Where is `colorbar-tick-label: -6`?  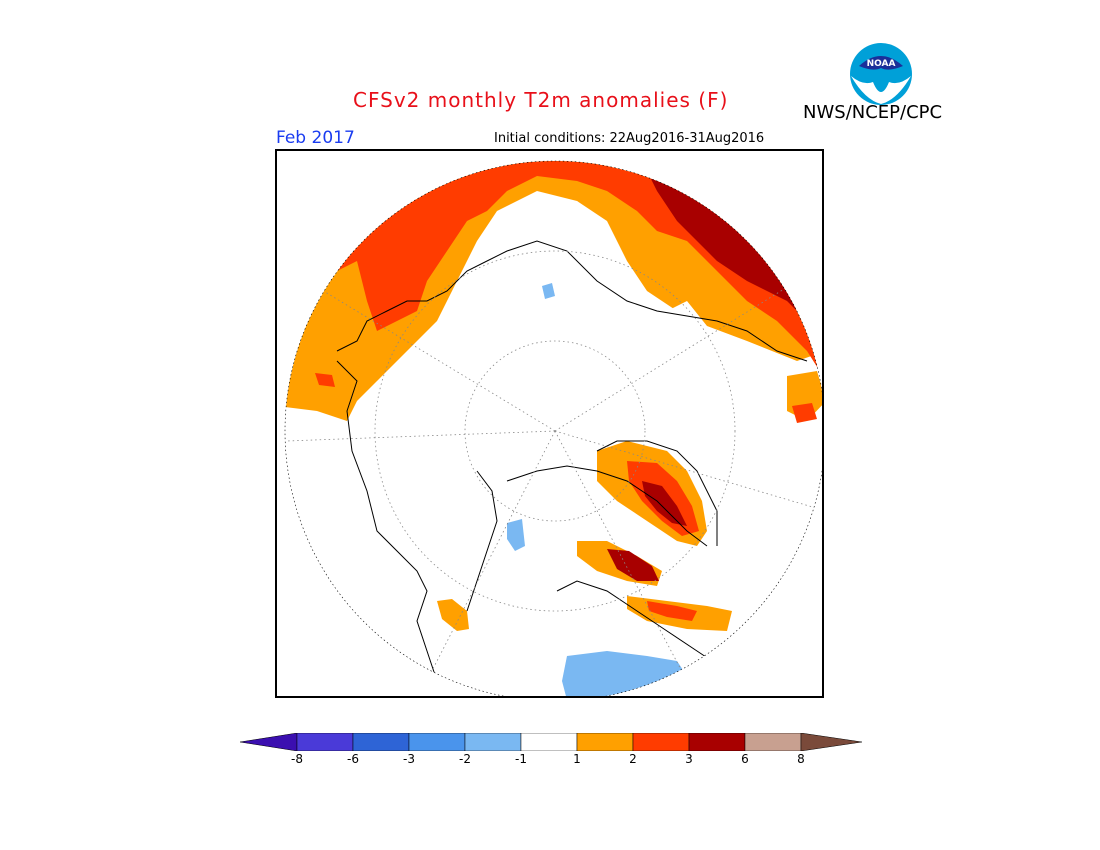
colorbar-tick-label: -6 is located at coordinates (353, 759).